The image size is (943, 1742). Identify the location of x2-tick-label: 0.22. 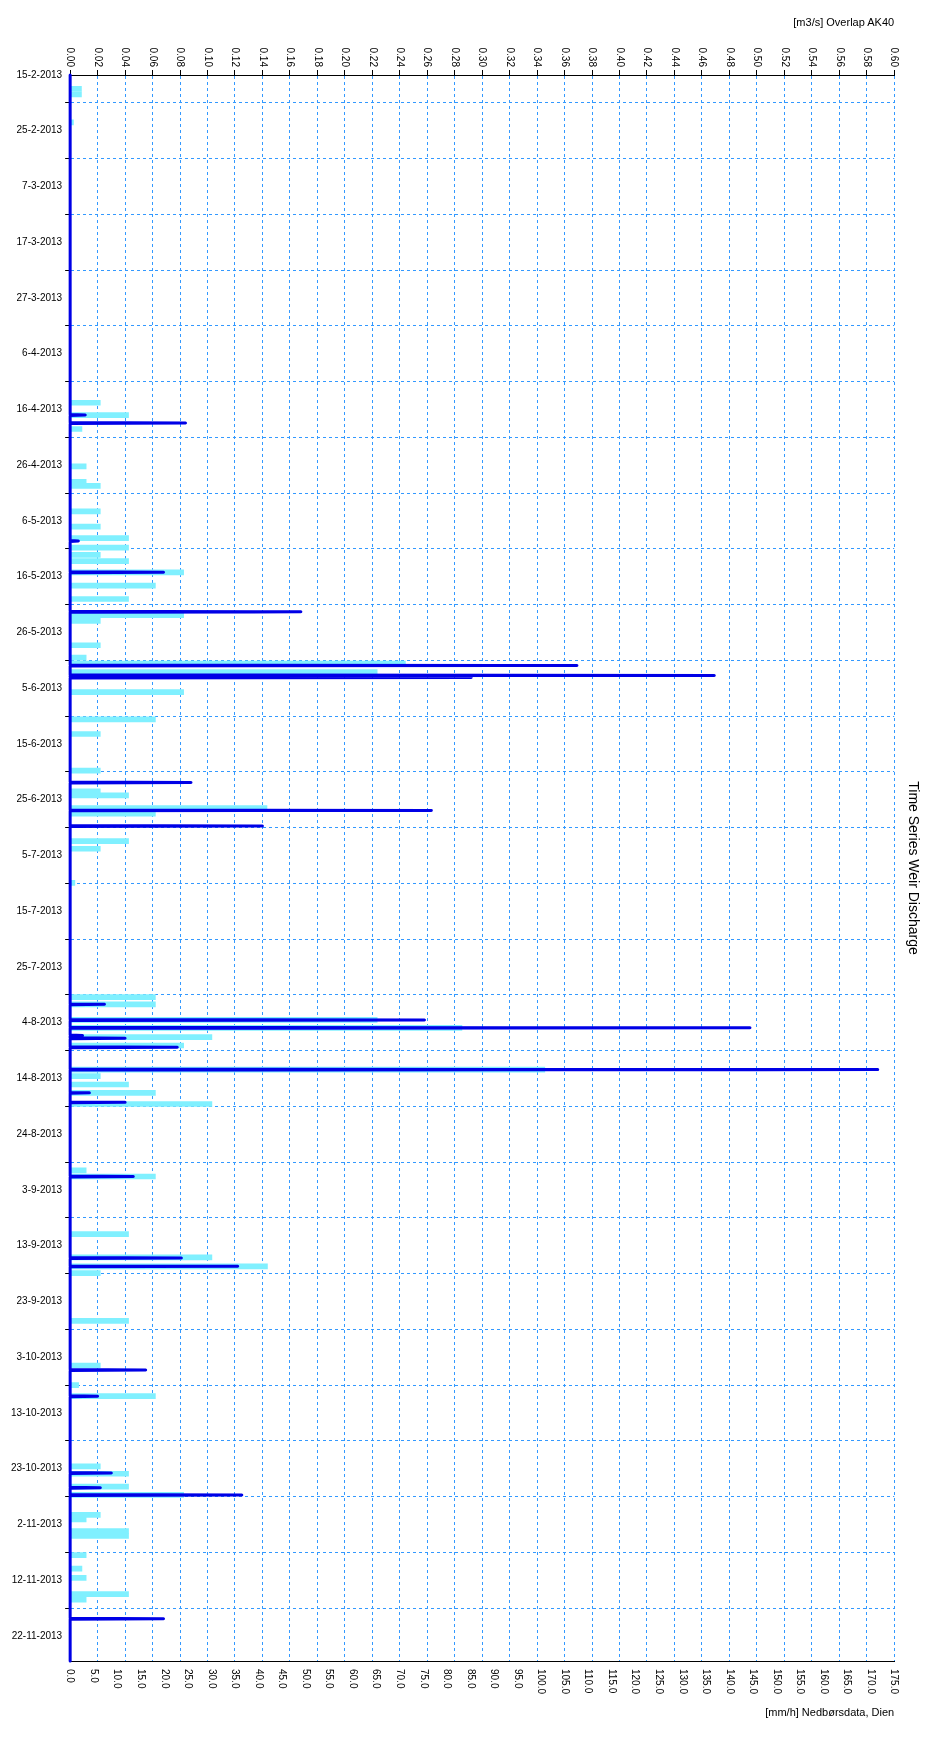
(373, 57).